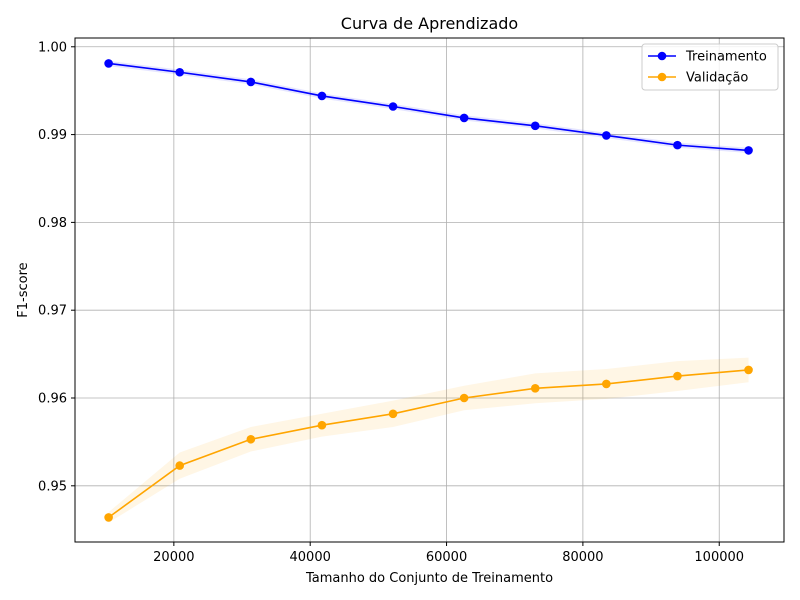 This screenshot has height=600, width=800. Describe the element at coordinates (446, 557) in the screenshot. I see `x-tick-label: 60000` at that location.